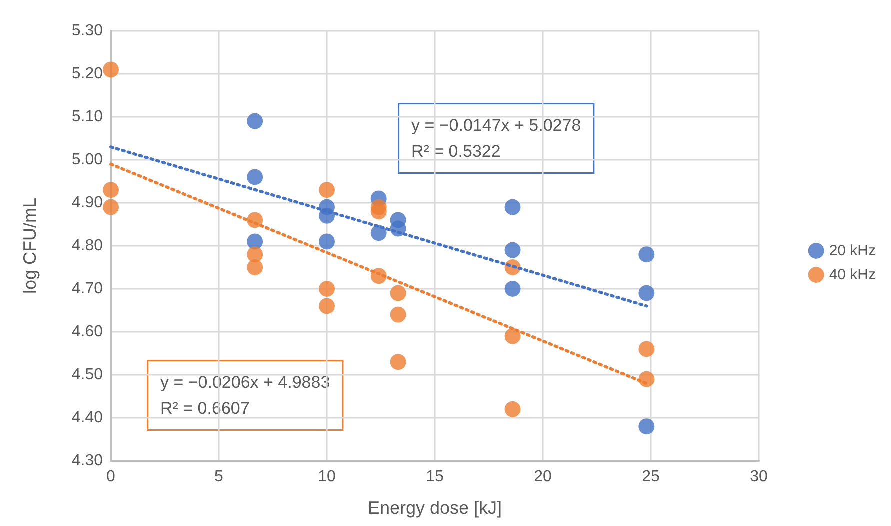 Image resolution: width=891 pixels, height=526 pixels. What do you see at coordinates (651, 477) in the screenshot?
I see `x-tick-label: 25` at bounding box center [651, 477].